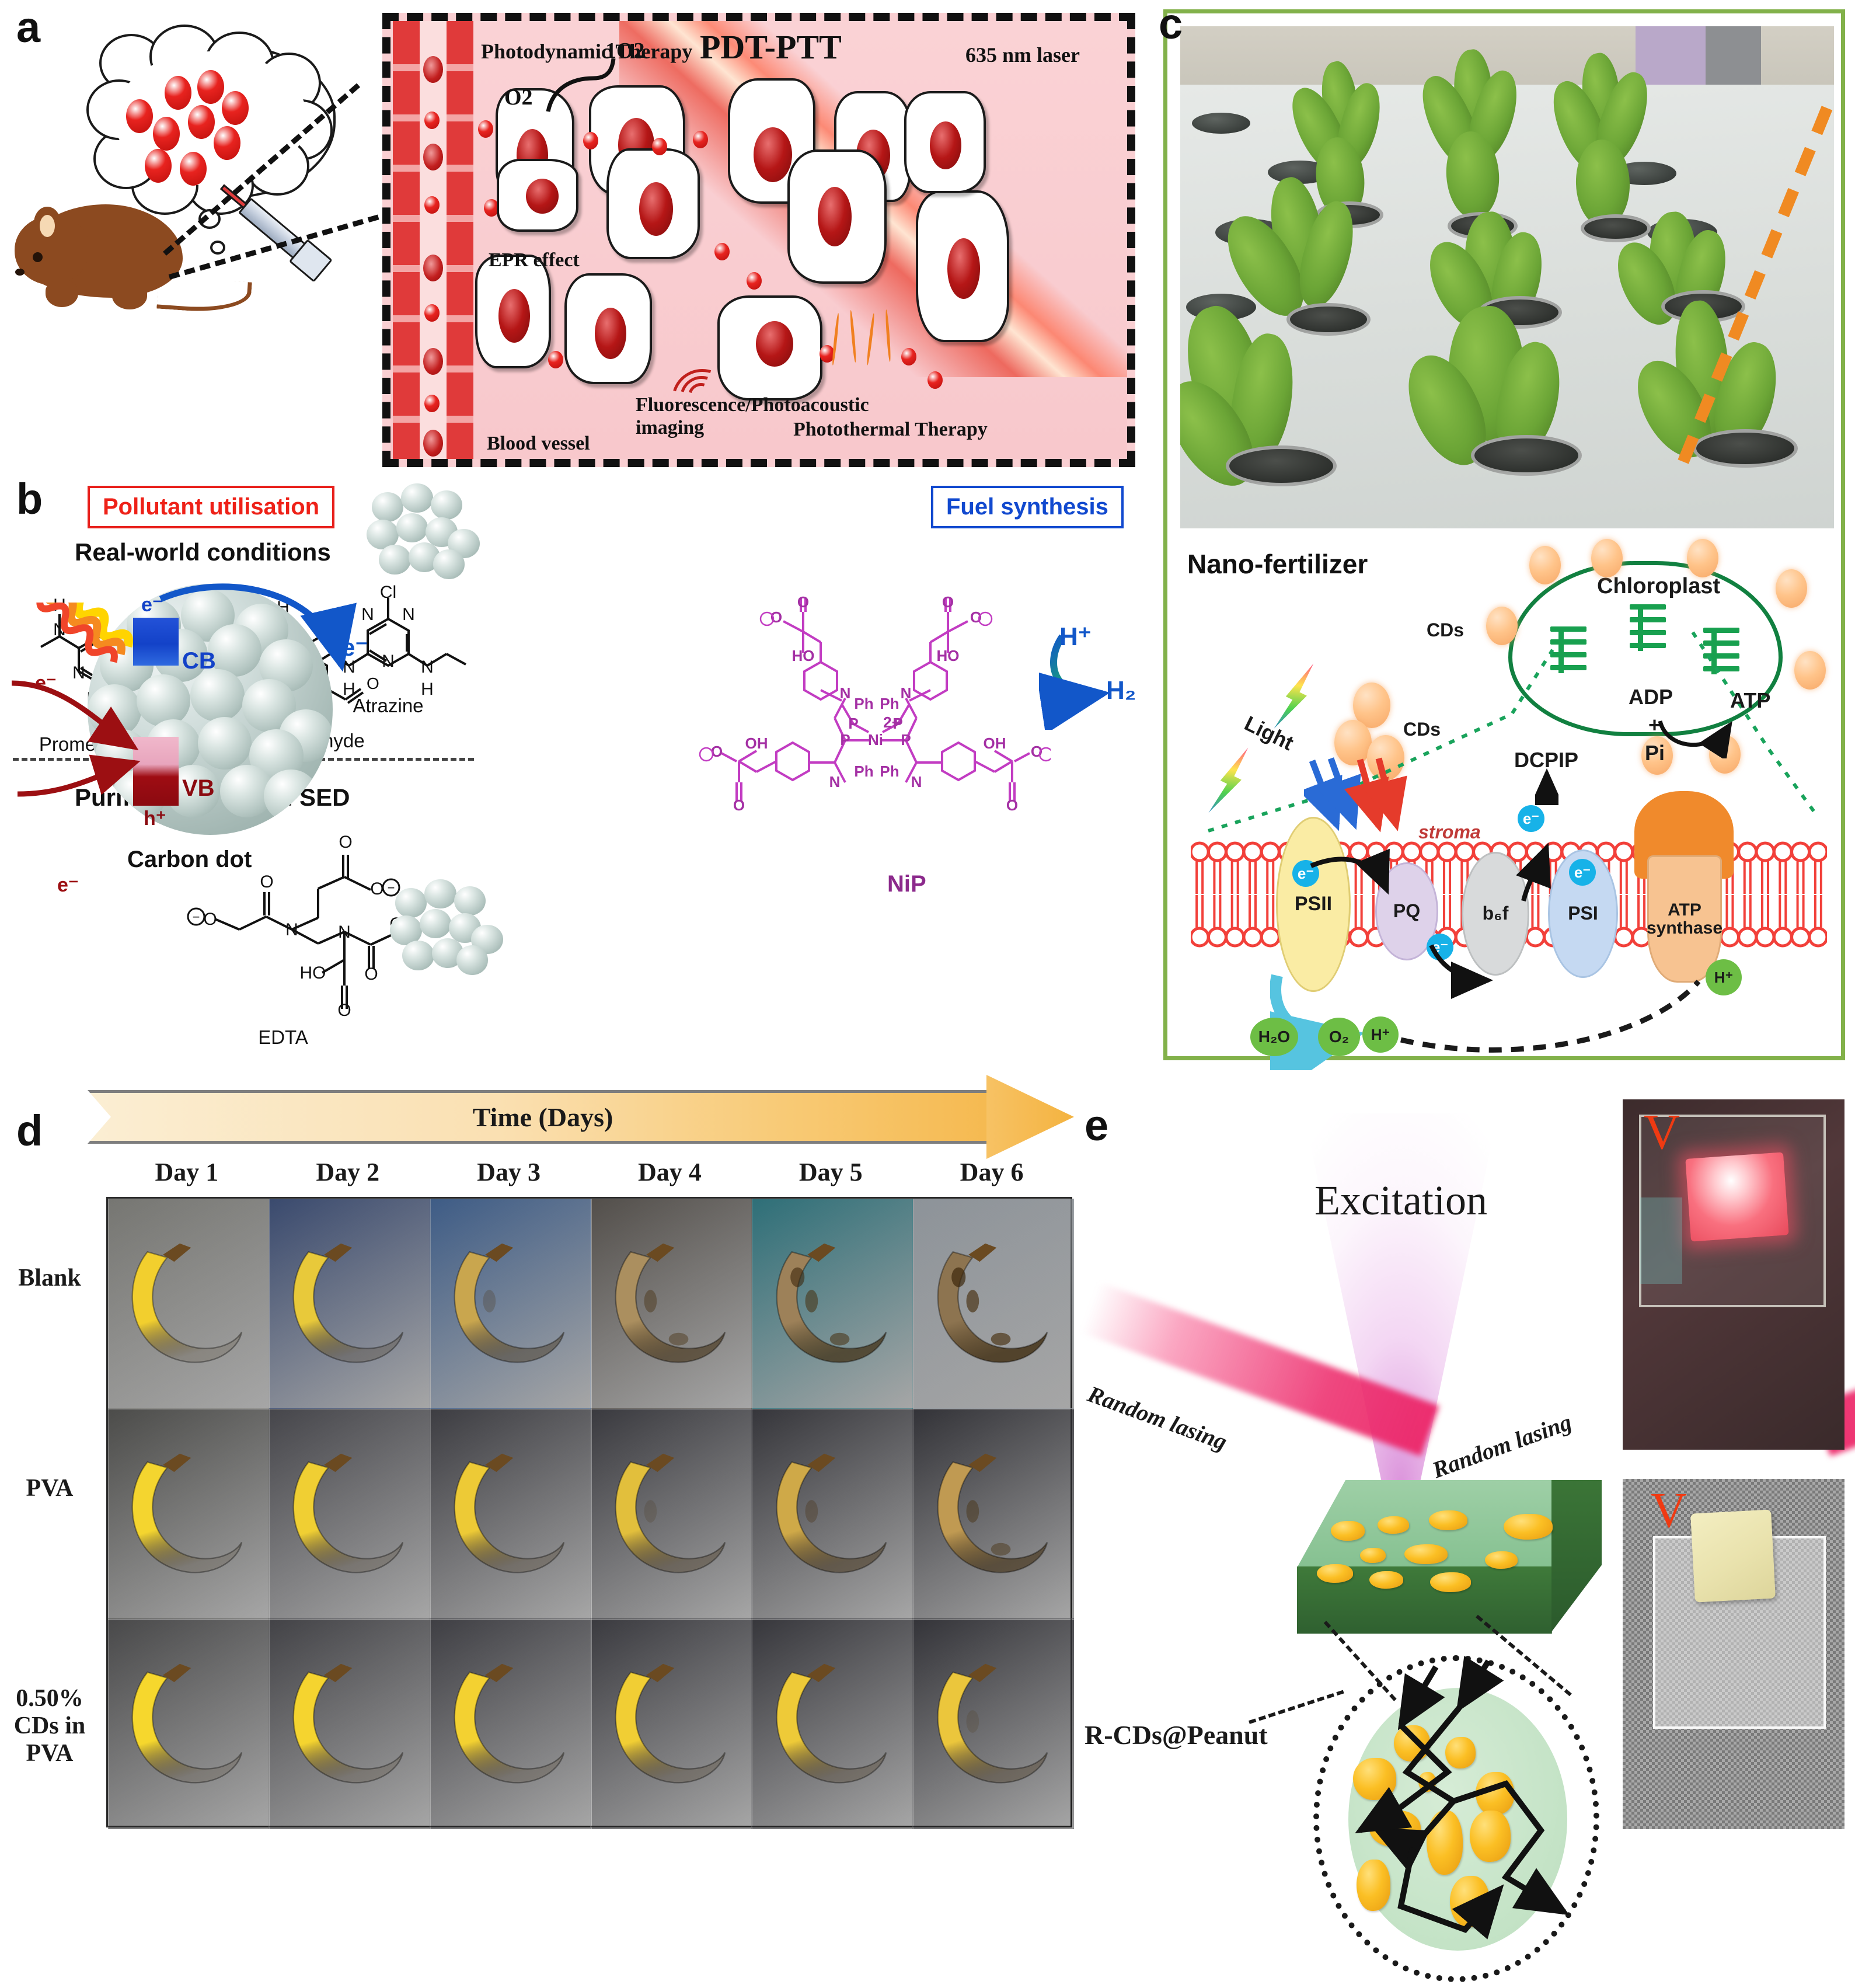 The image size is (1855, 1988). I want to click on adp-to-atp-arrow, so click(1695, 739).